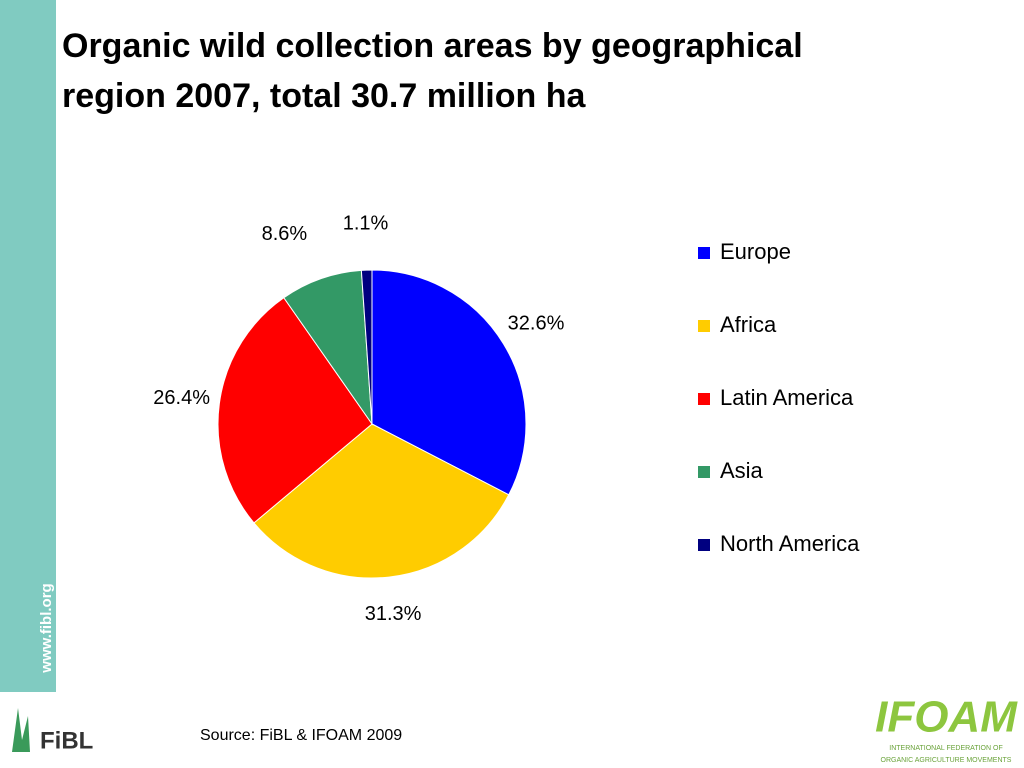 This screenshot has height=768, width=1024. I want to click on ifoam-name: IFOAM, so click(946, 717).